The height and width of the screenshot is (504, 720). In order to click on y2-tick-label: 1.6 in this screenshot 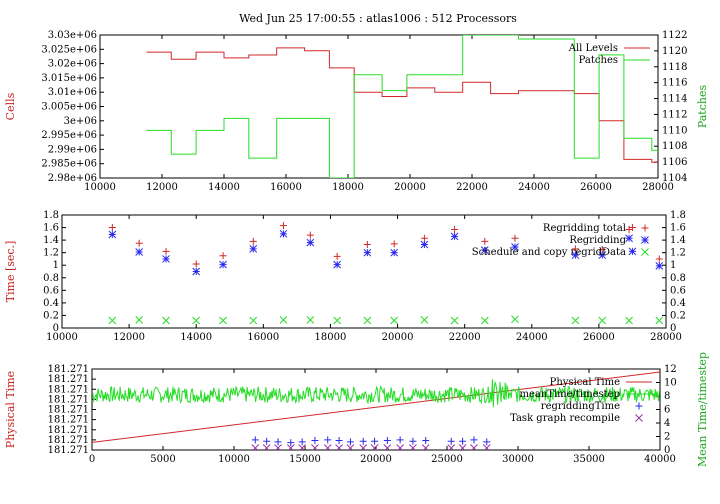, I will do `click(678, 228)`.